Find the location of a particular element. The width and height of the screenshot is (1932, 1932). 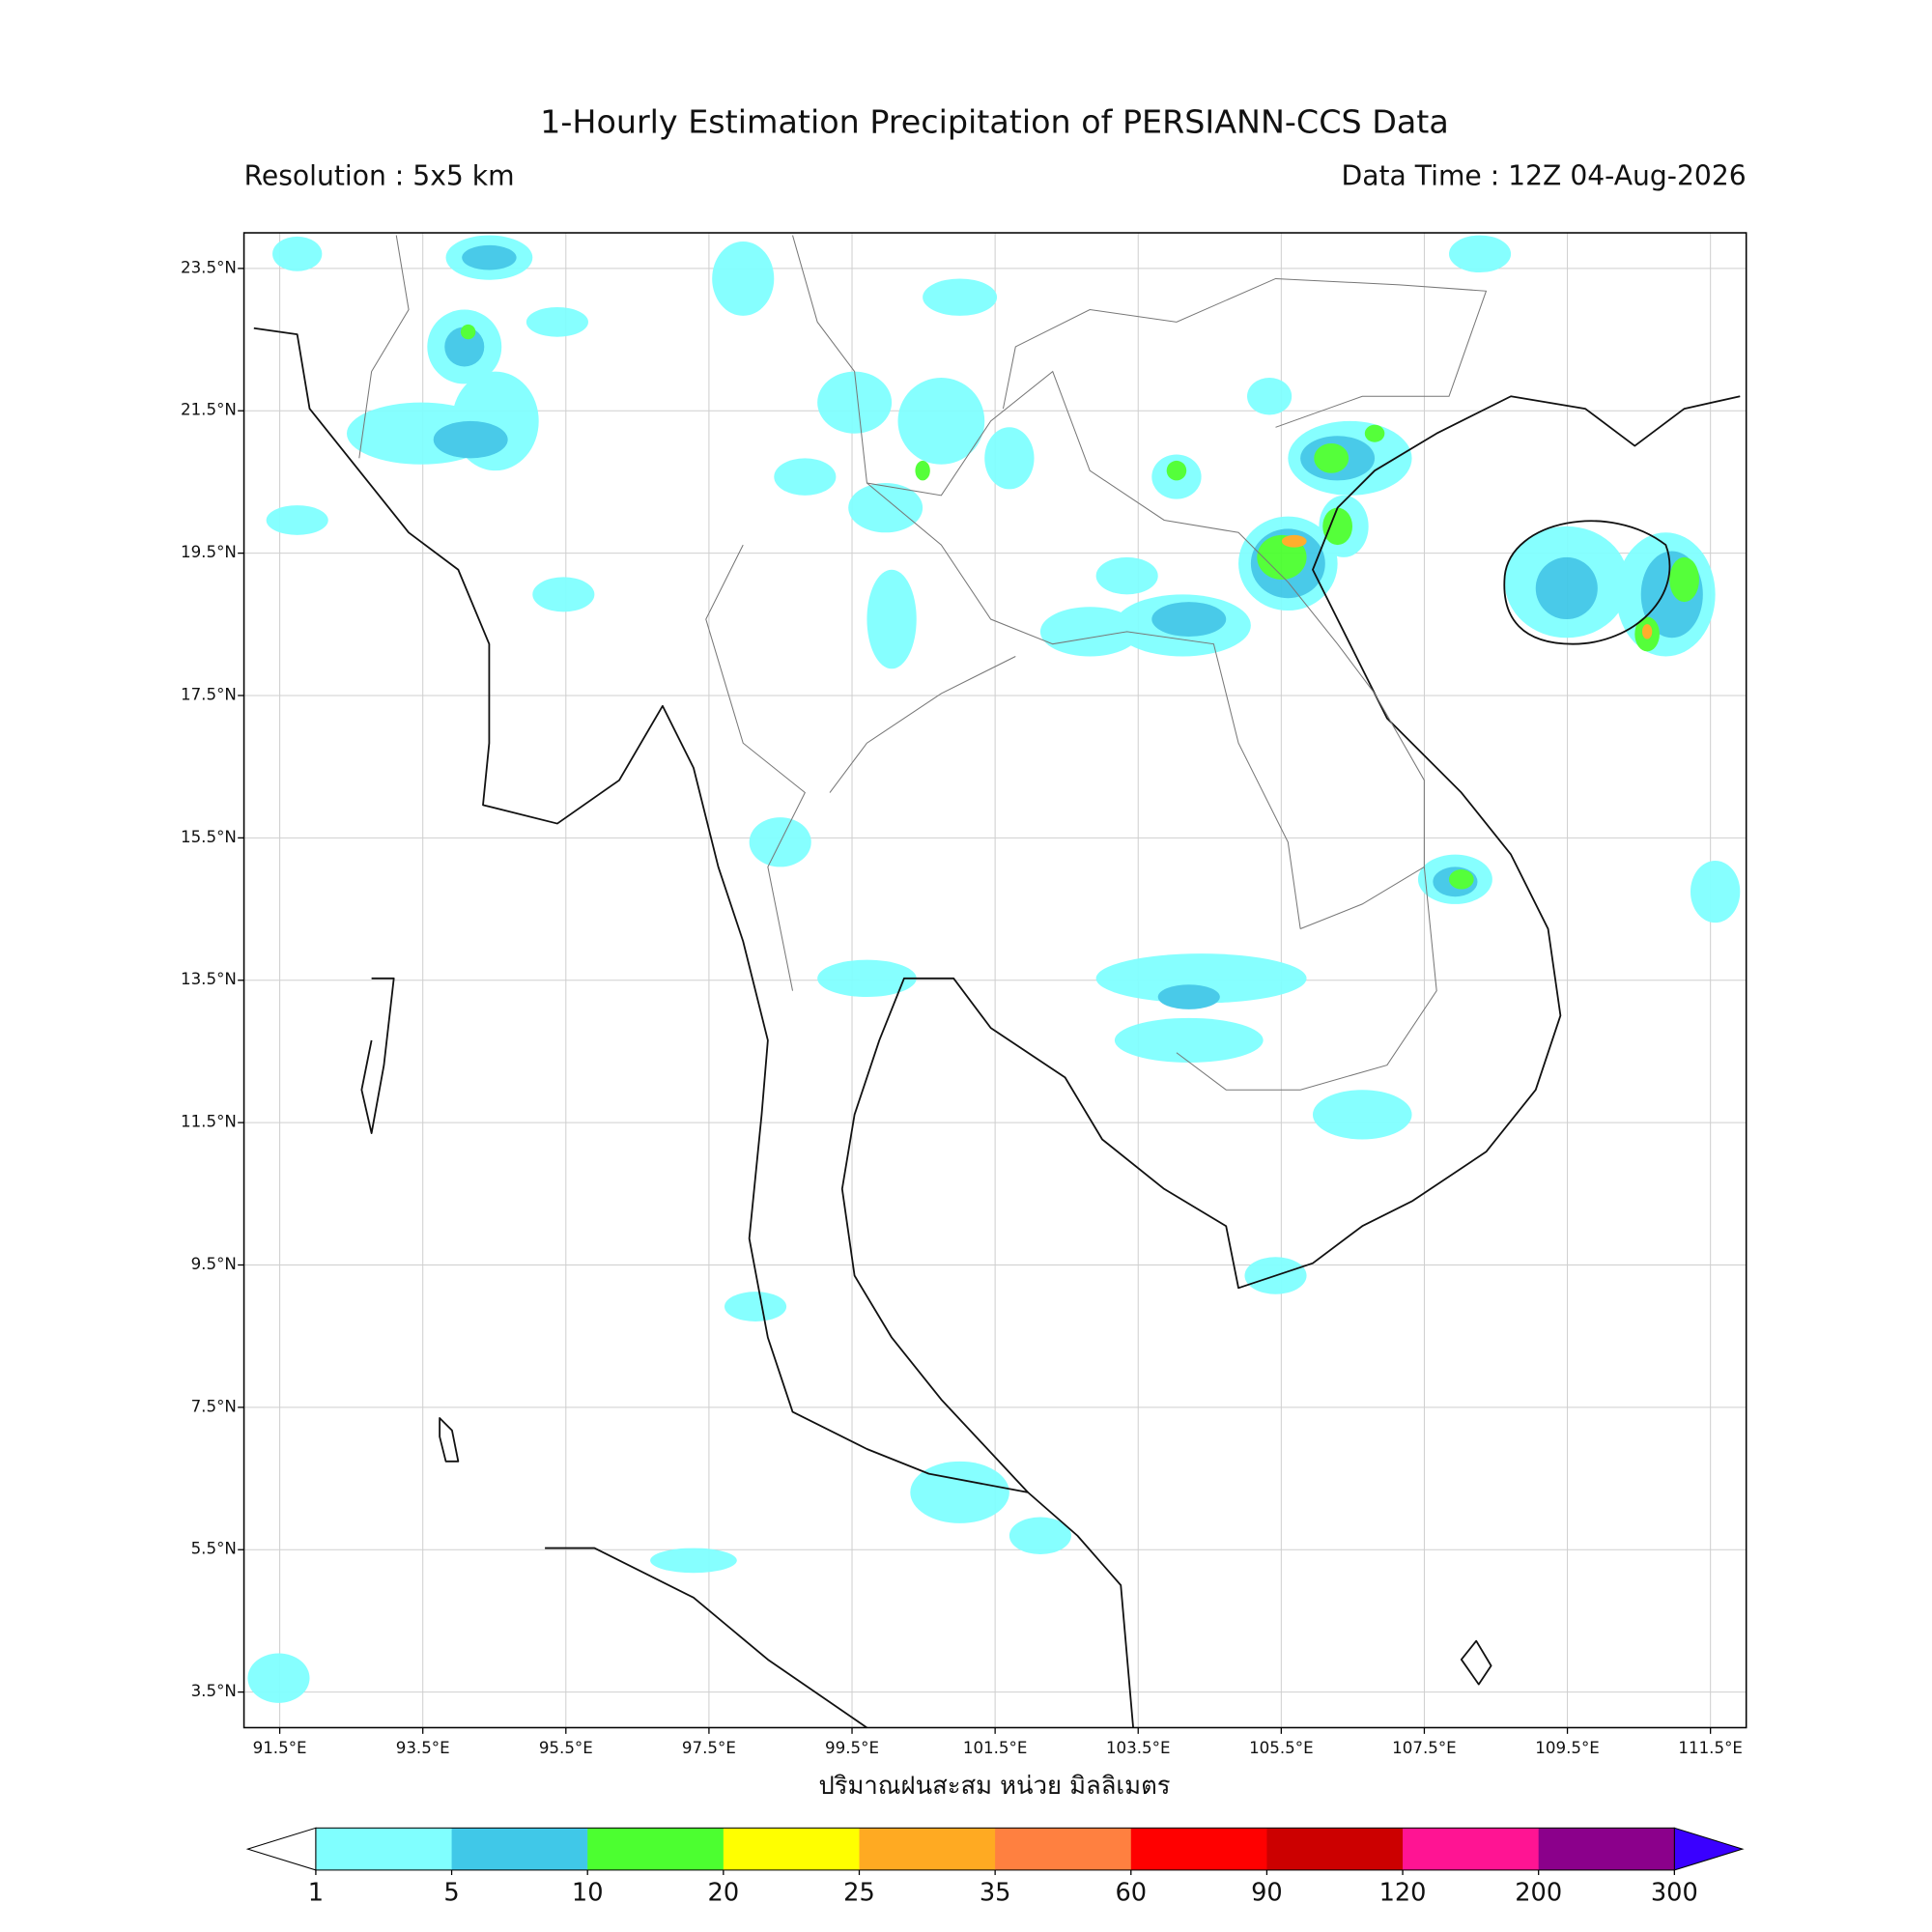

colorbar: 1 5 10 20 25 35 60 90 120 200 300 is located at coordinates (995, 1867).